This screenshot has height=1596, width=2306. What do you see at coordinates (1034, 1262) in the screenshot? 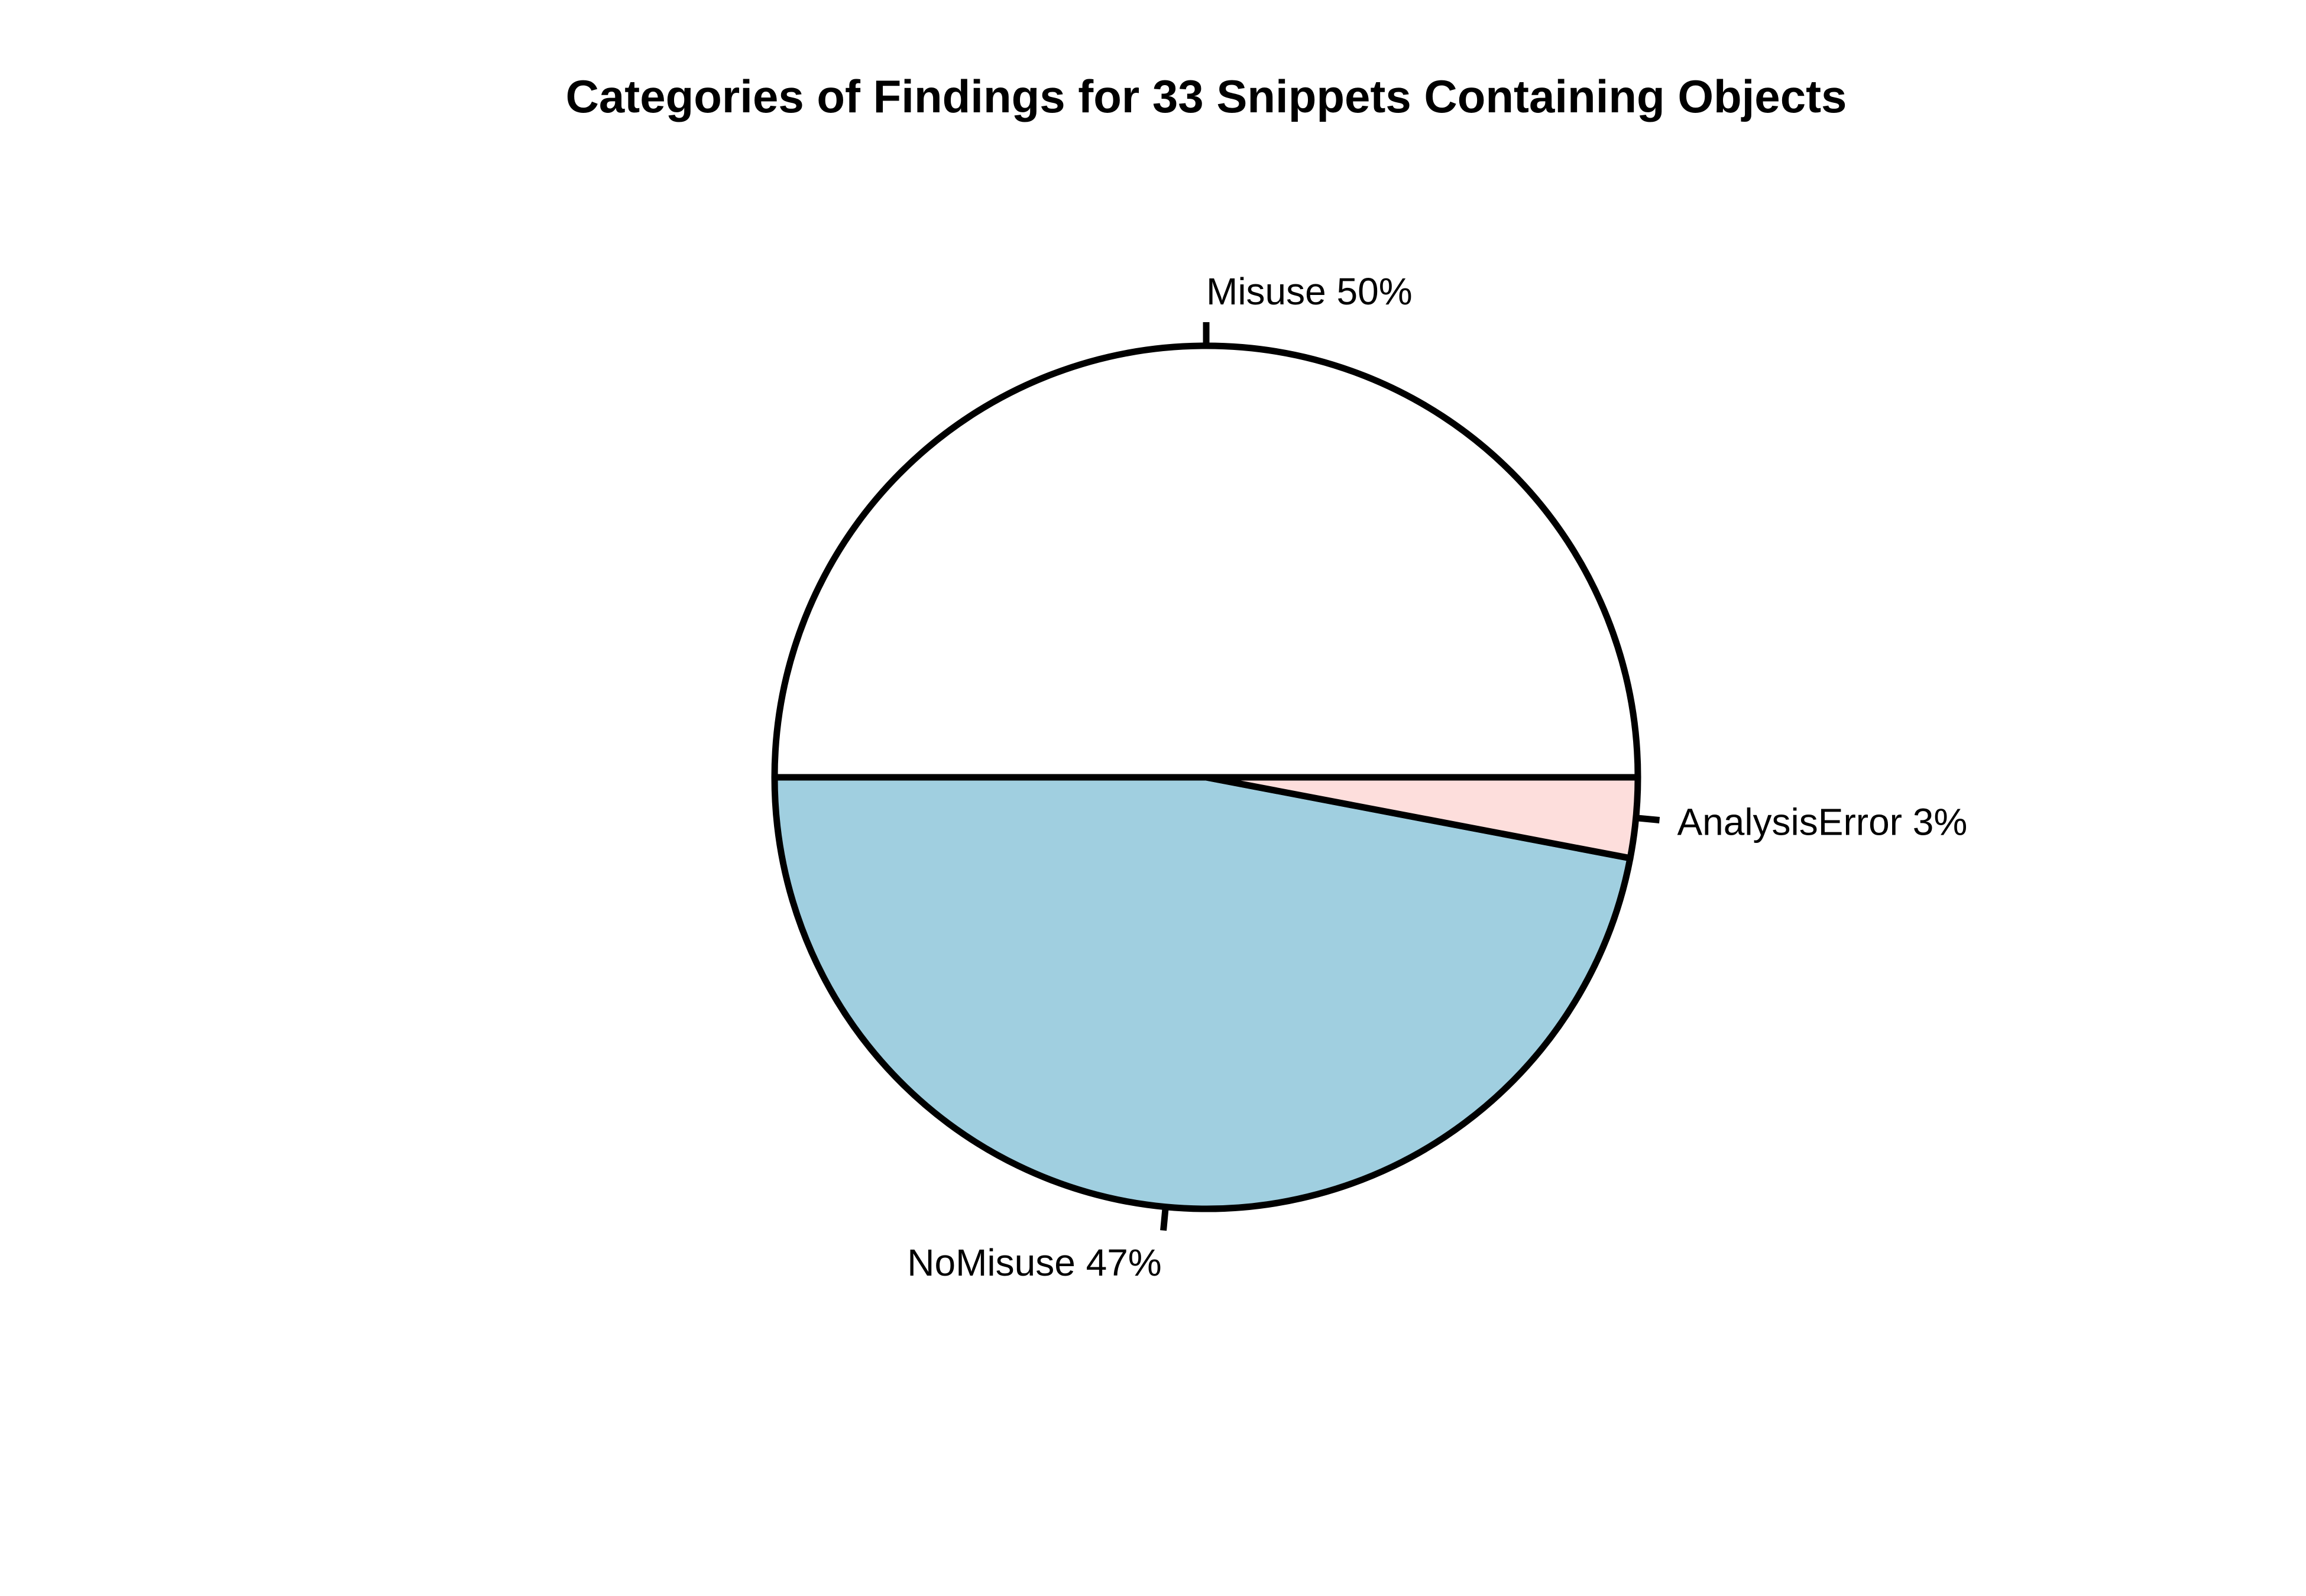
I see `label-nomisuse: NoMisuse 47%` at bounding box center [1034, 1262].